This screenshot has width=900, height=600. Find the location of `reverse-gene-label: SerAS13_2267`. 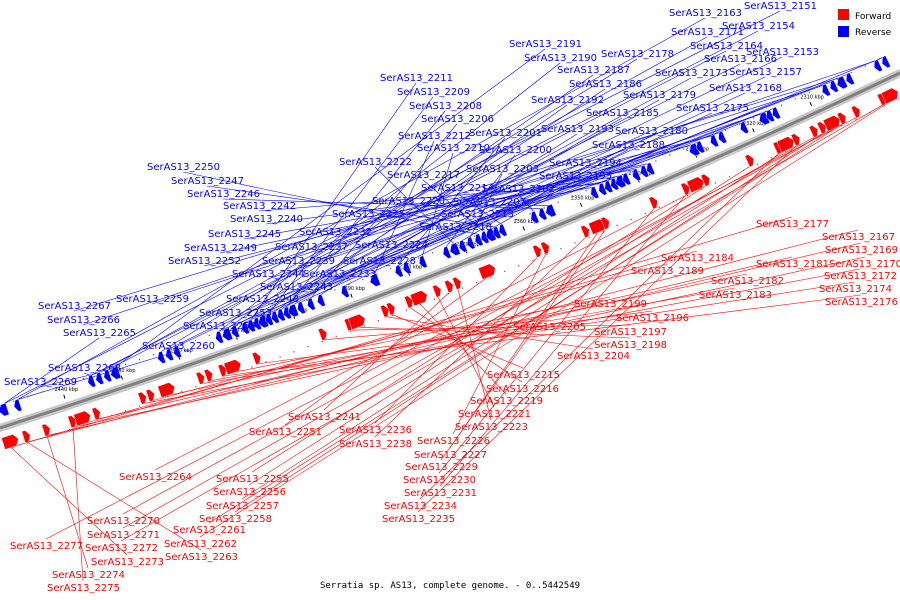

reverse-gene-label: SerAS13_2267 is located at coordinates (74, 306).